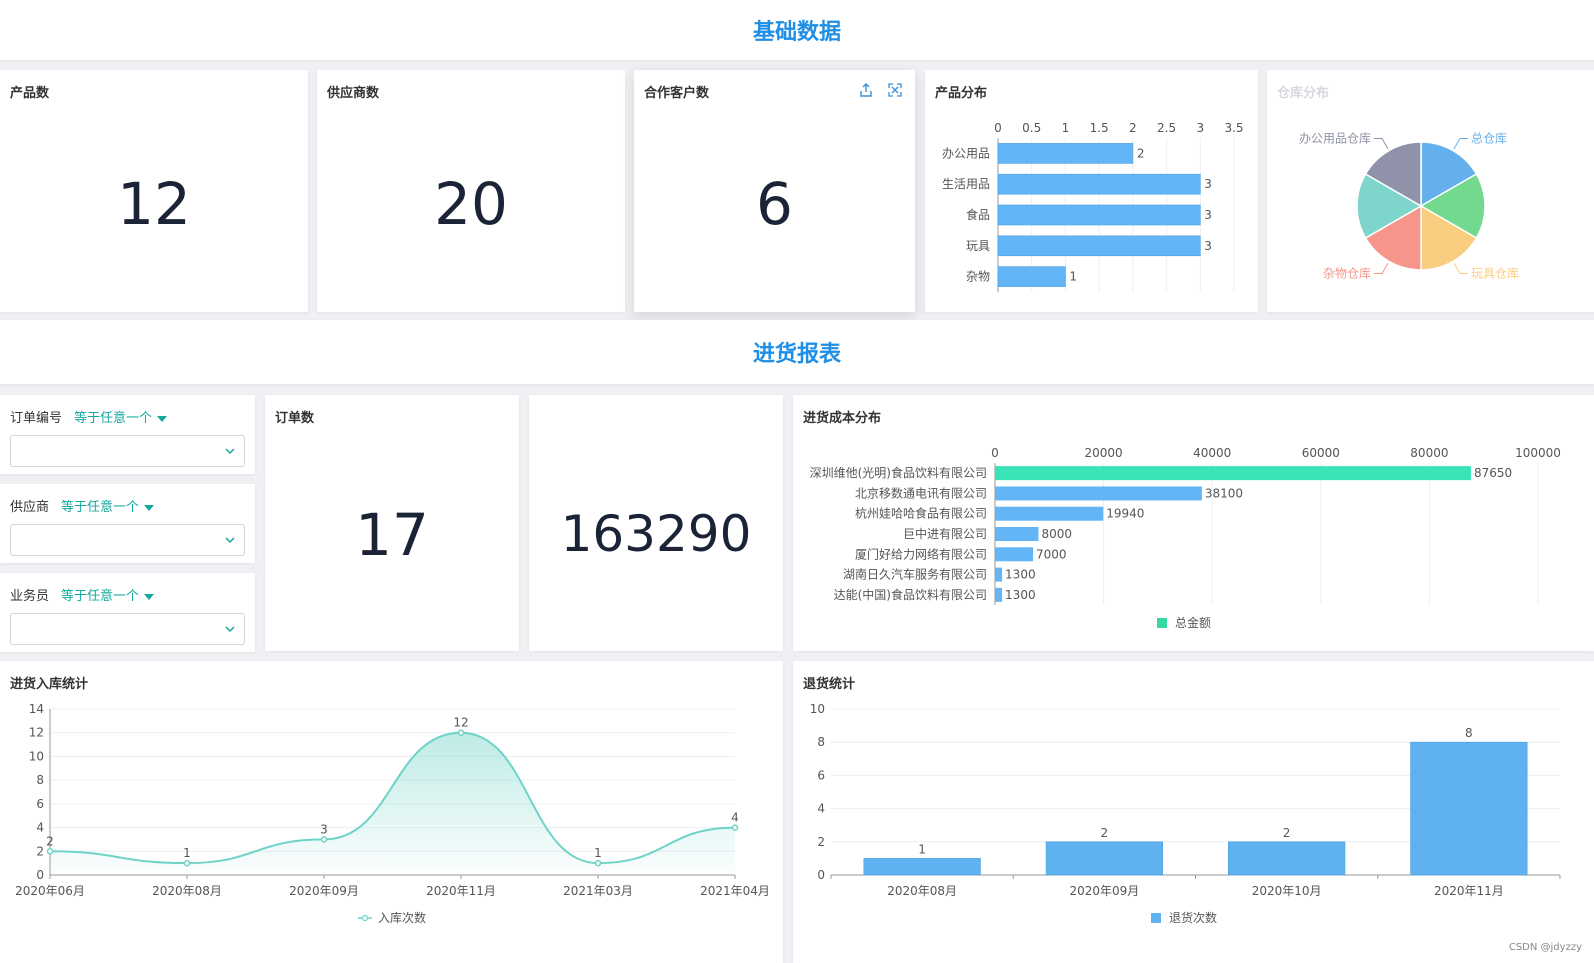 The height and width of the screenshot is (963, 1594). What do you see at coordinates (1133, 128) in the screenshot?
I see `x-tick-label: 2` at bounding box center [1133, 128].